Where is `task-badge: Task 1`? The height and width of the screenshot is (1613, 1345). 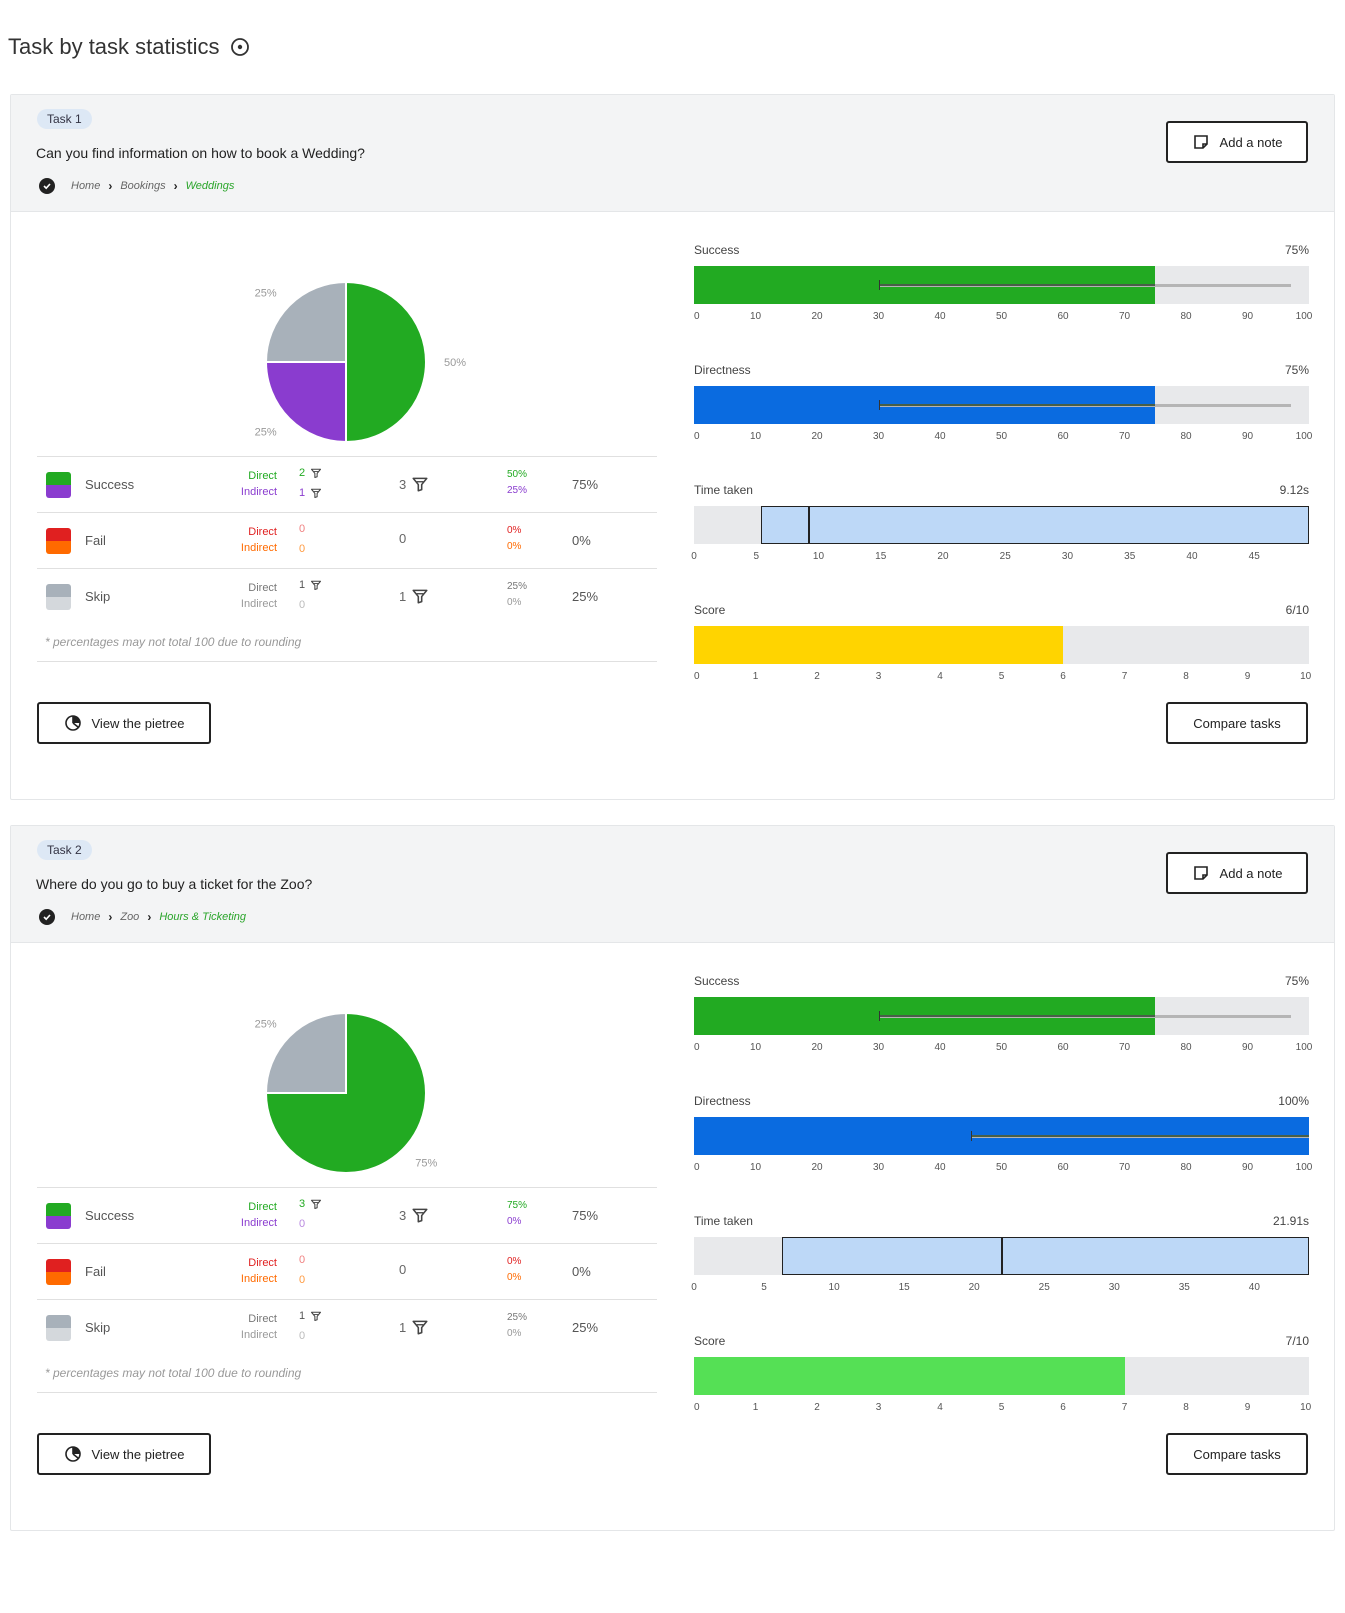 task-badge: Task 1 is located at coordinates (64, 119).